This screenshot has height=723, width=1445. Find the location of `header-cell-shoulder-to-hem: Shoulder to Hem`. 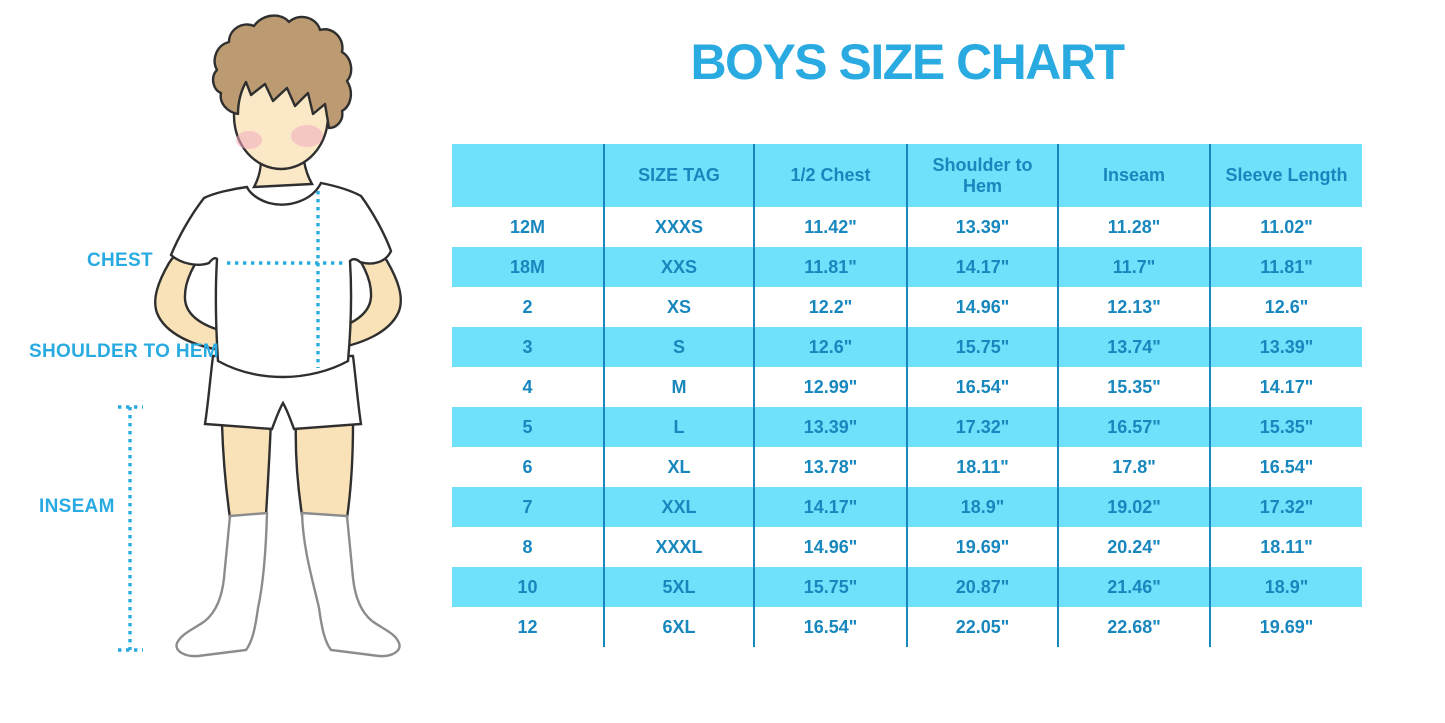

header-cell-shoulder-to-hem: Shoulder to Hem is located at coordinates (981, 175).